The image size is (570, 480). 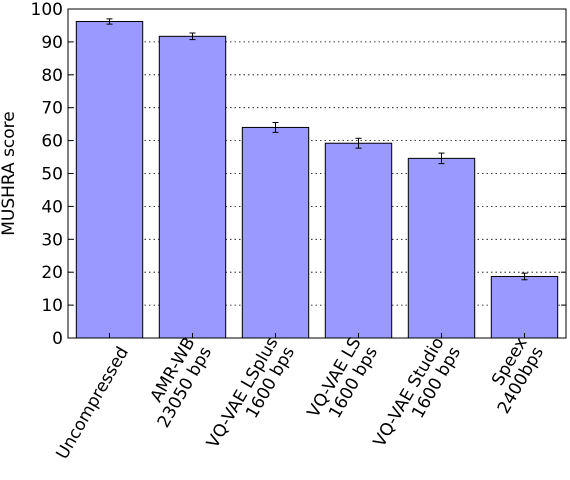 I want to click on x-tick-label-4: VQ-VAE Studio1600 bps, so click(x=417, y=397).